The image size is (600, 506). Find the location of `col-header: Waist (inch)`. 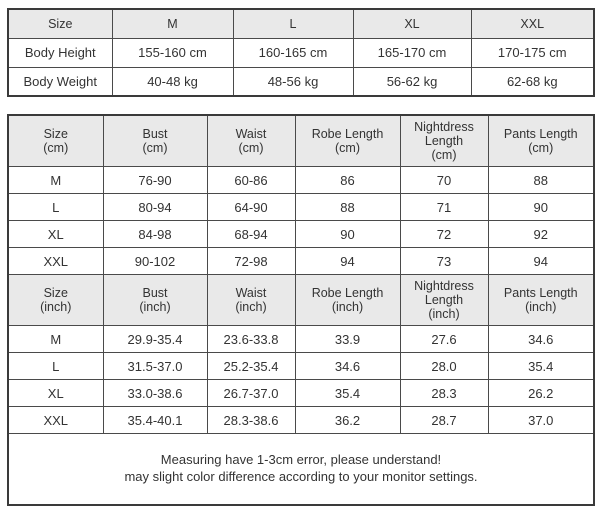

col-header: Waist (inch) is located at coordinates (251, 300).